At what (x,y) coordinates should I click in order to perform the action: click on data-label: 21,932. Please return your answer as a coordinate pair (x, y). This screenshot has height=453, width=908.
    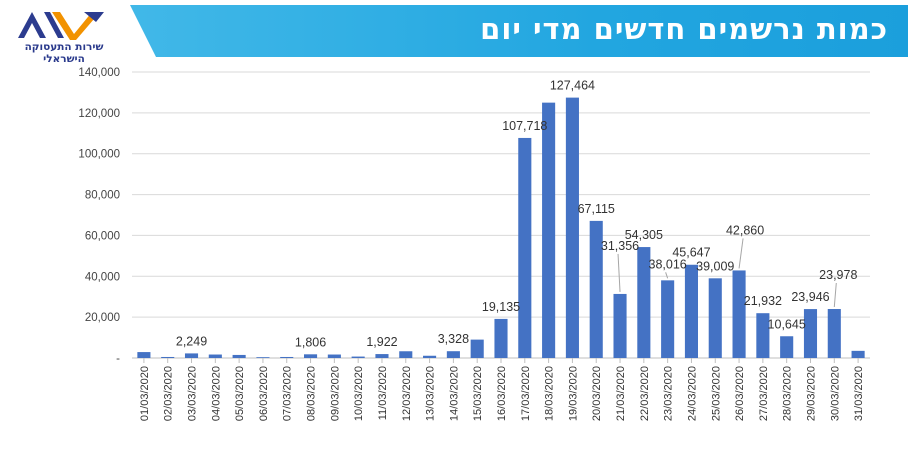
    Looking at the image, I should click on (763, 301).